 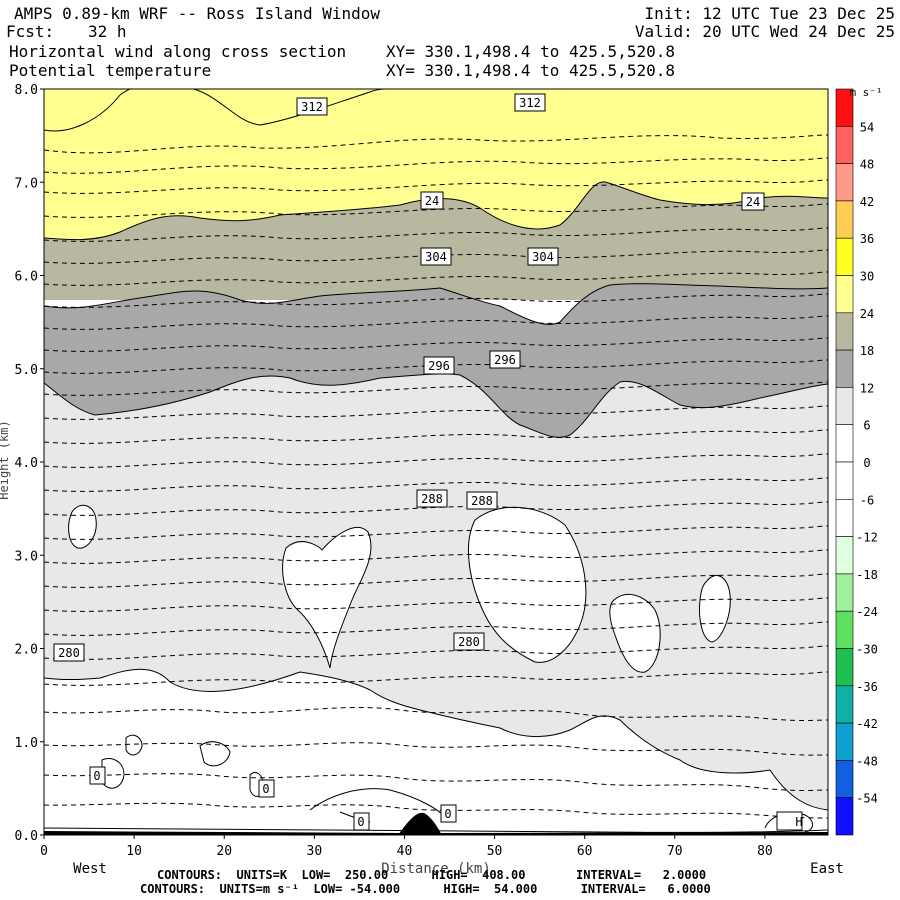 What do you see at coordinates (360, 822) in the screenshot?
I see `wind-label-0-c: 0` at bounding box center [360, 822].